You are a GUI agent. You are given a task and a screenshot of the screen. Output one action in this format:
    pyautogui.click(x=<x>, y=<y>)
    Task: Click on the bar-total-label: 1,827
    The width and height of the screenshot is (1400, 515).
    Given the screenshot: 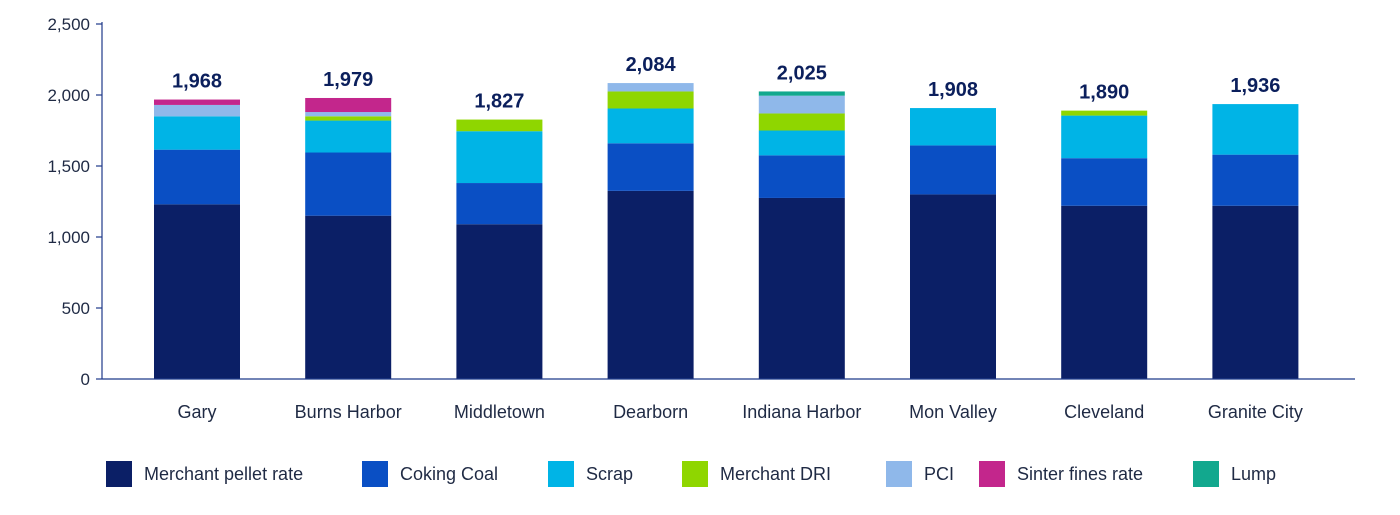 What is the action you would take?
    pyautogui.click(x=499, y=102)
    